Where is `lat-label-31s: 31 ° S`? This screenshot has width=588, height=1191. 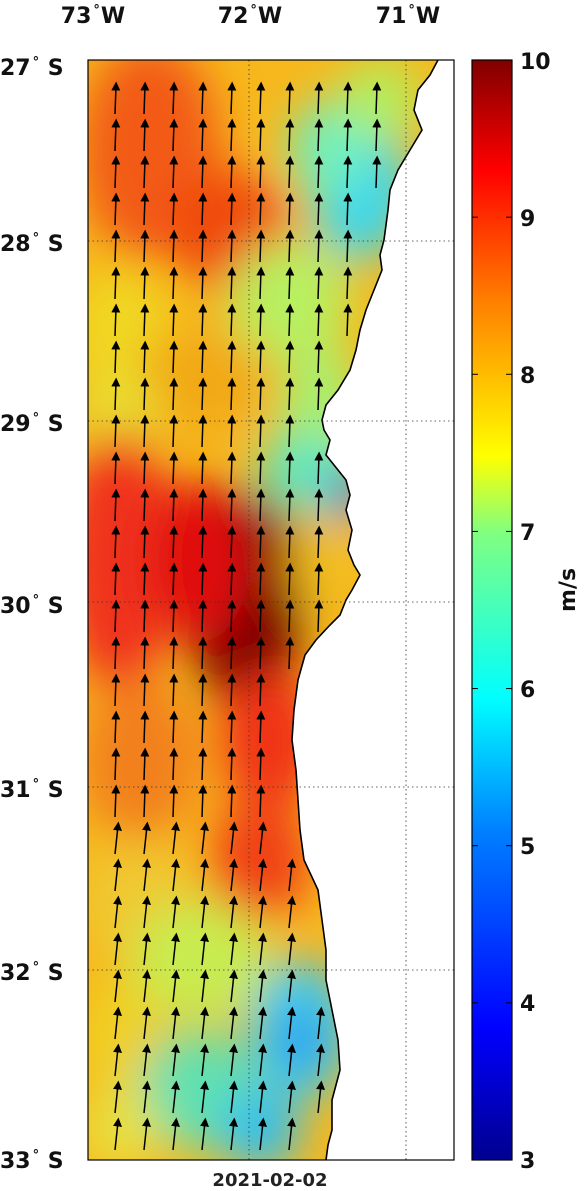
lat-label-31s: 31 ° S is located at coordinates (32, 790).